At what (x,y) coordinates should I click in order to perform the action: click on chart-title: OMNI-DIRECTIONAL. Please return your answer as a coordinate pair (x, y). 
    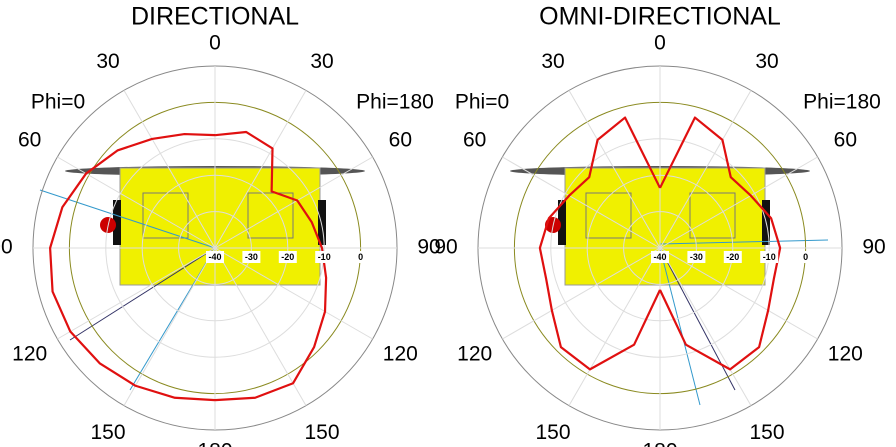
    Looking at the image, I should click on (660, 17).